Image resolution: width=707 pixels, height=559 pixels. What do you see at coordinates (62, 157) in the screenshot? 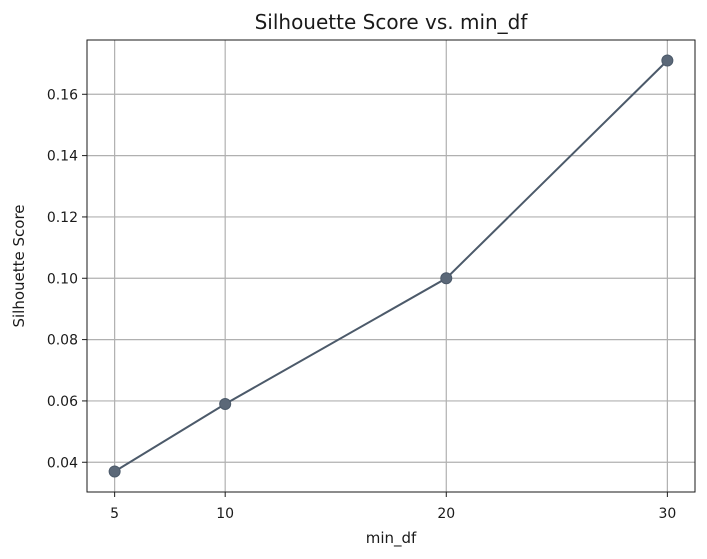
I see `y-tick-label-5: 0.14` at bounding box center [62, 157].